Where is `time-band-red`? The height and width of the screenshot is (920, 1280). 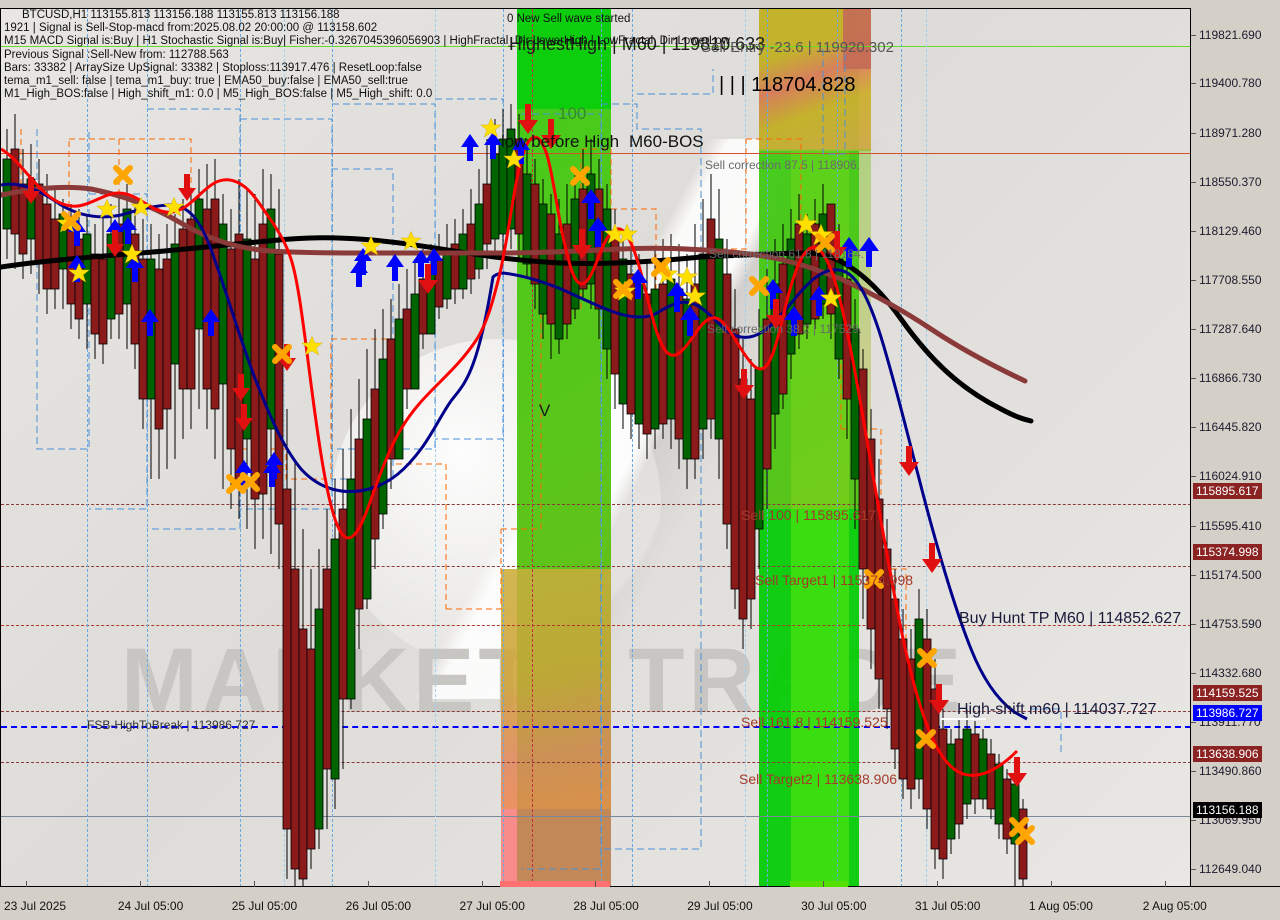 time-band-red is located at coordinates (555, 884).